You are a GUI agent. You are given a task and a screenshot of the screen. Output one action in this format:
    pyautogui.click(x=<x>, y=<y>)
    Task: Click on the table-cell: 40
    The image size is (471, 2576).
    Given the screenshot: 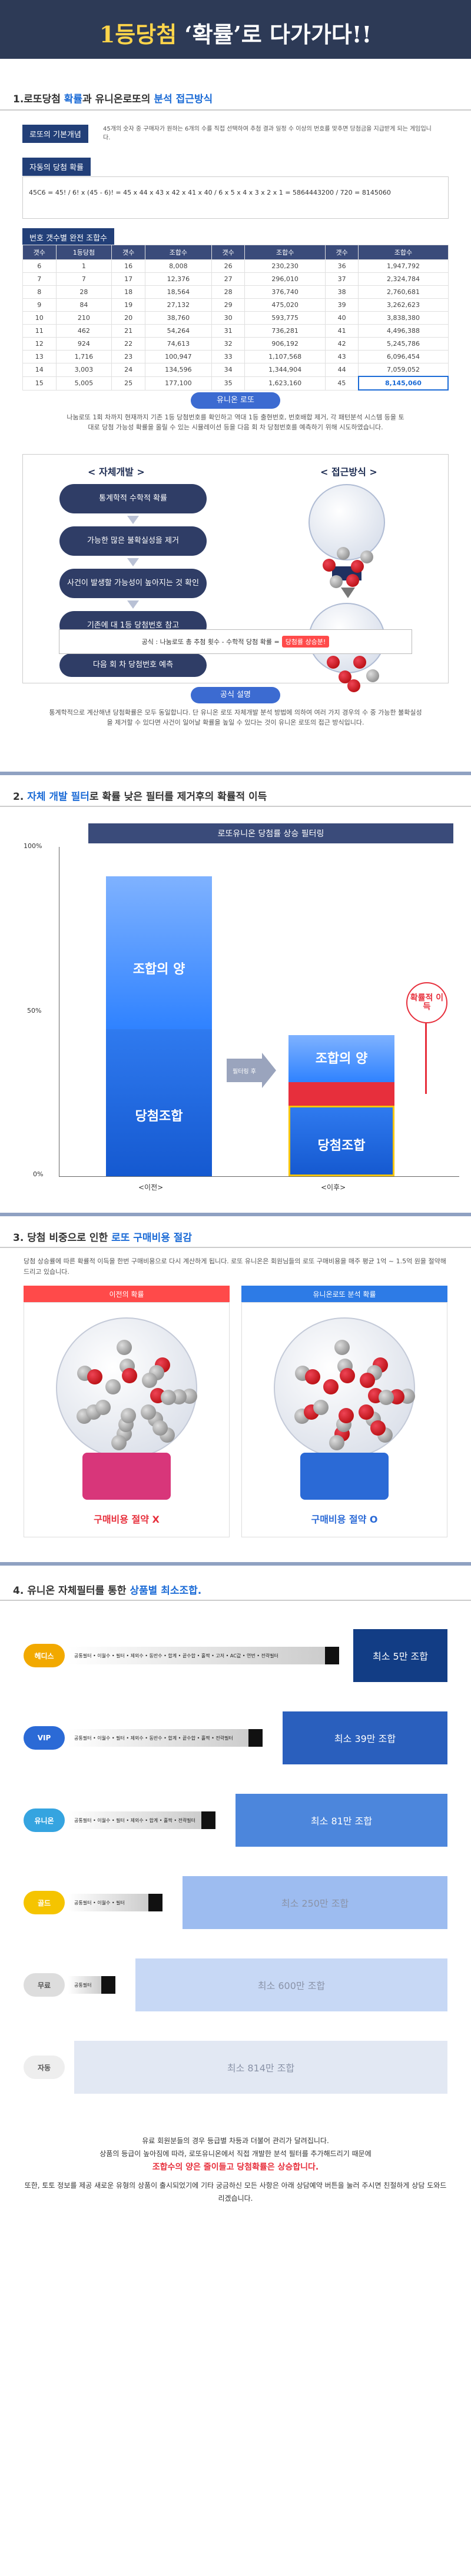 What is the action you would take?
    pyautogui.click(x=341, y=318)
    